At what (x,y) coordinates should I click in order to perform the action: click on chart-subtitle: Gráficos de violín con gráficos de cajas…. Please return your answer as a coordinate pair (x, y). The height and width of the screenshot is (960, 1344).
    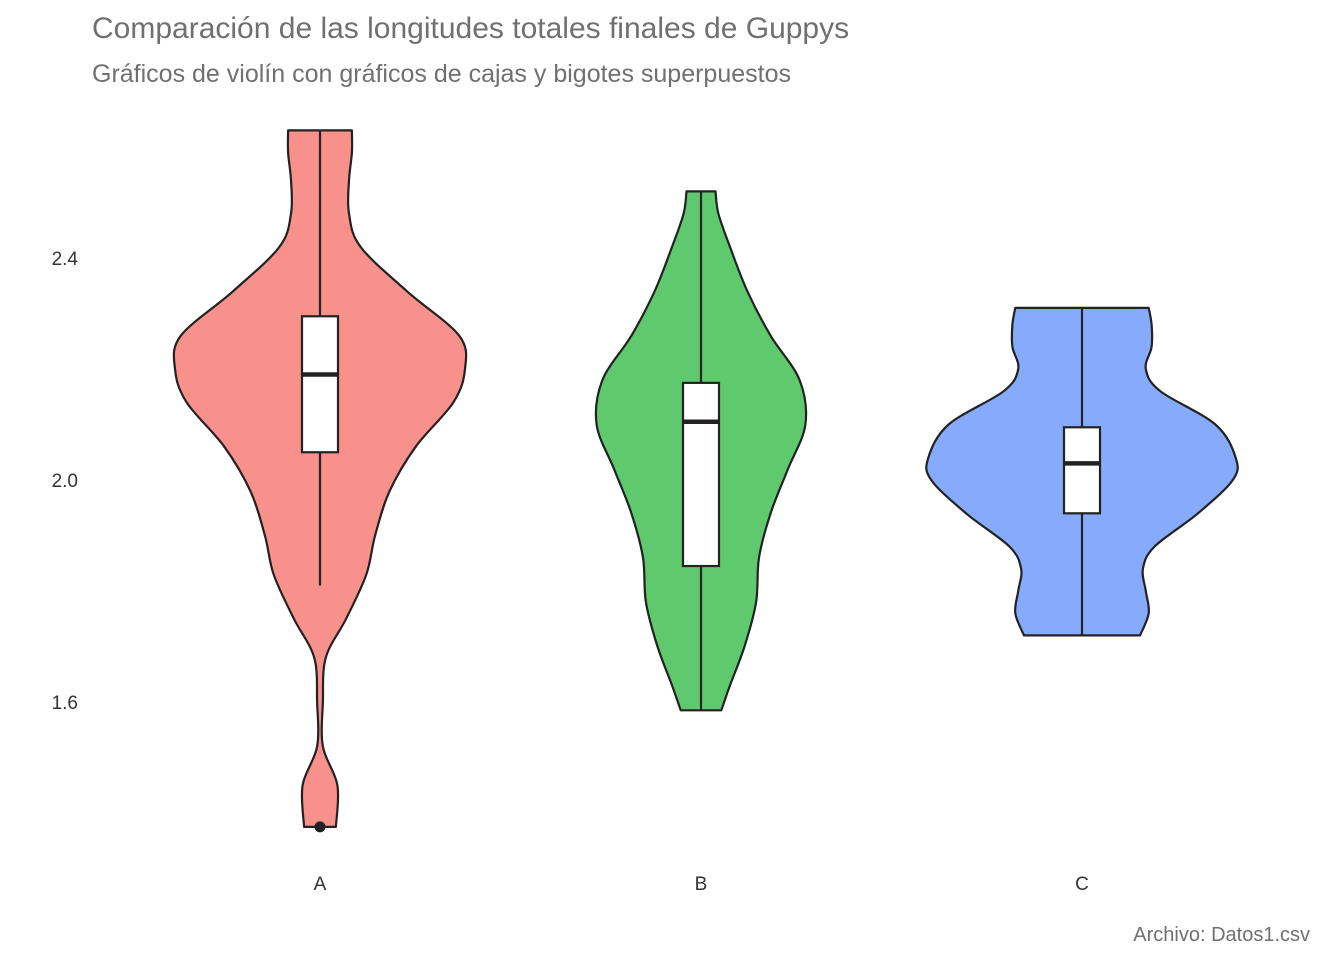
    Looking at the image, I should click on (441, 74).